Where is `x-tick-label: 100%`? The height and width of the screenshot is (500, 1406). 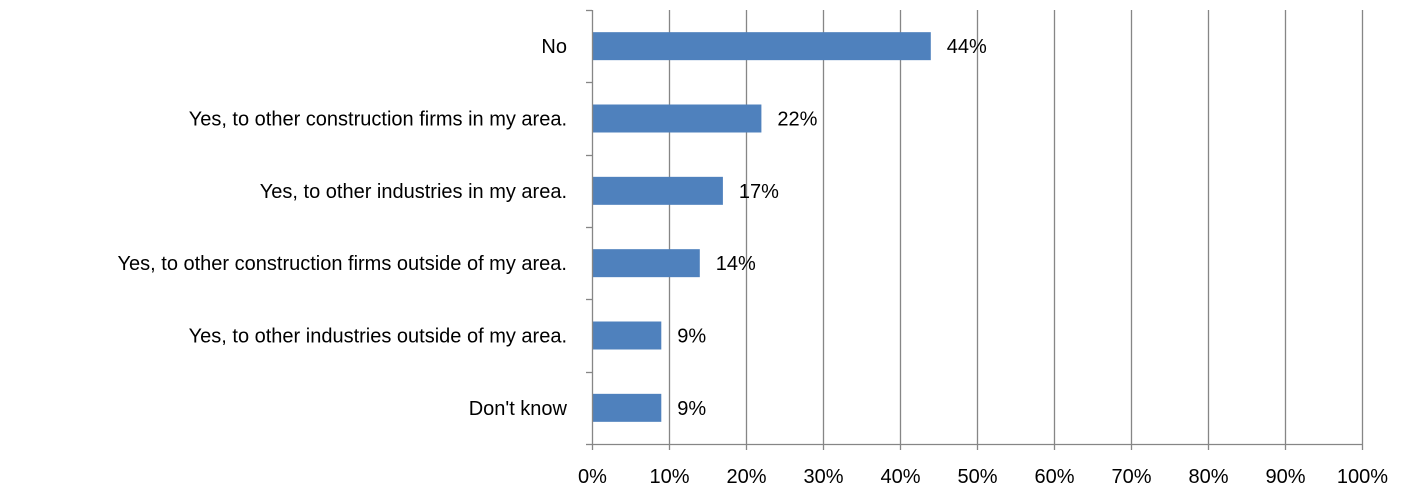 x-tick-label: 100% is located at coordinates (1362, 477).